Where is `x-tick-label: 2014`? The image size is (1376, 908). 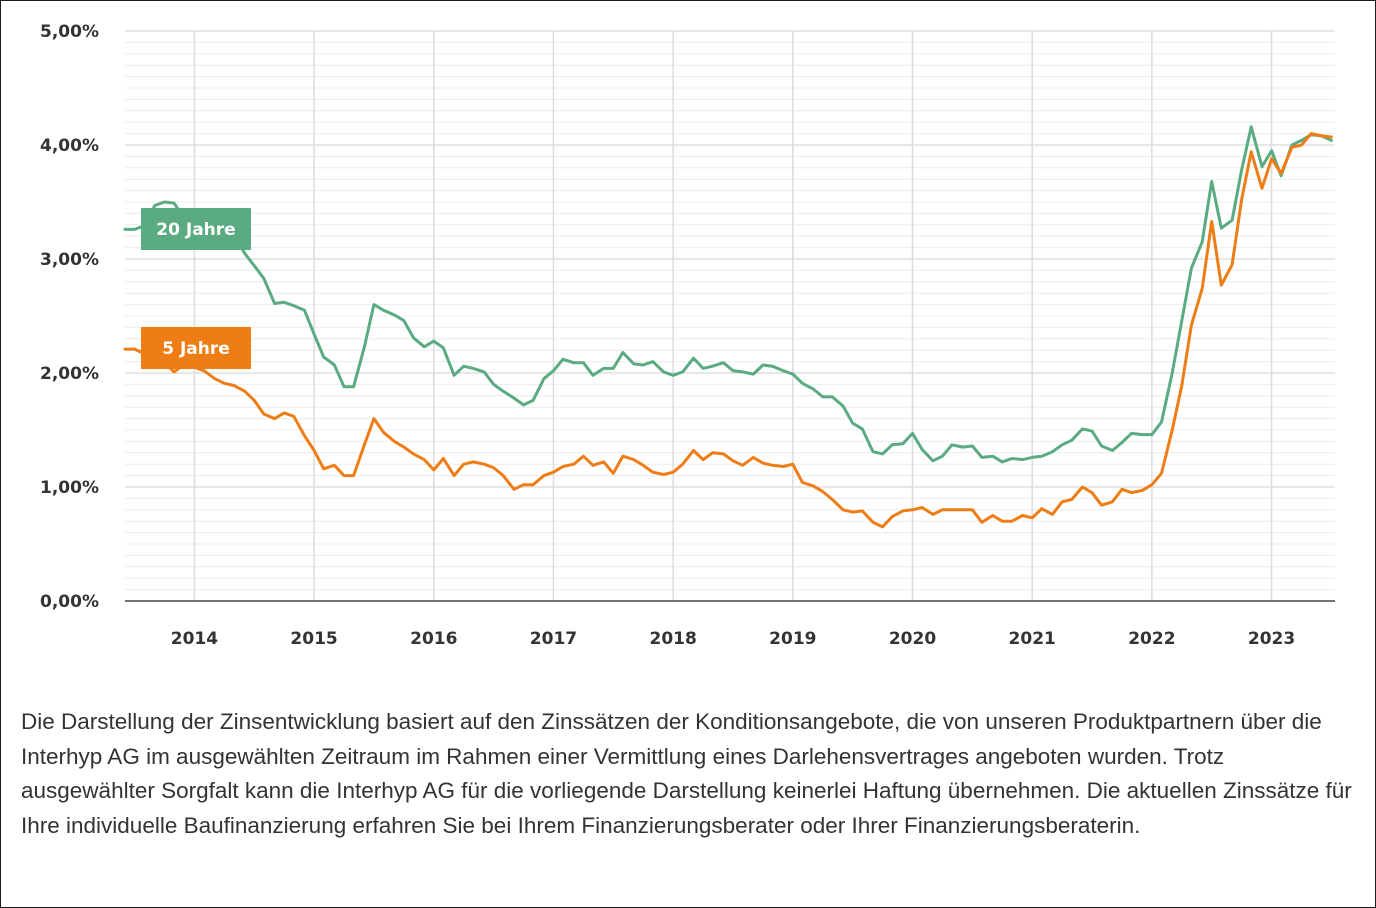
x-tick-label: 2014 is located at coordinates (194, 639).